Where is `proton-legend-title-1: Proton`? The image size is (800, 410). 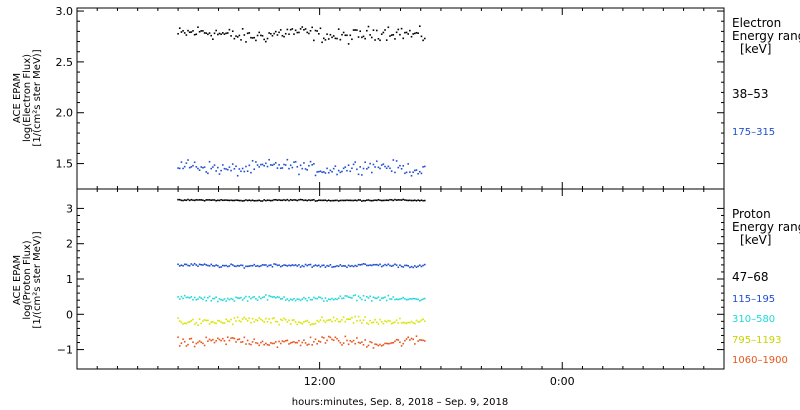 proton-legend-title-1: Proton is located at coordinates (751, 214).